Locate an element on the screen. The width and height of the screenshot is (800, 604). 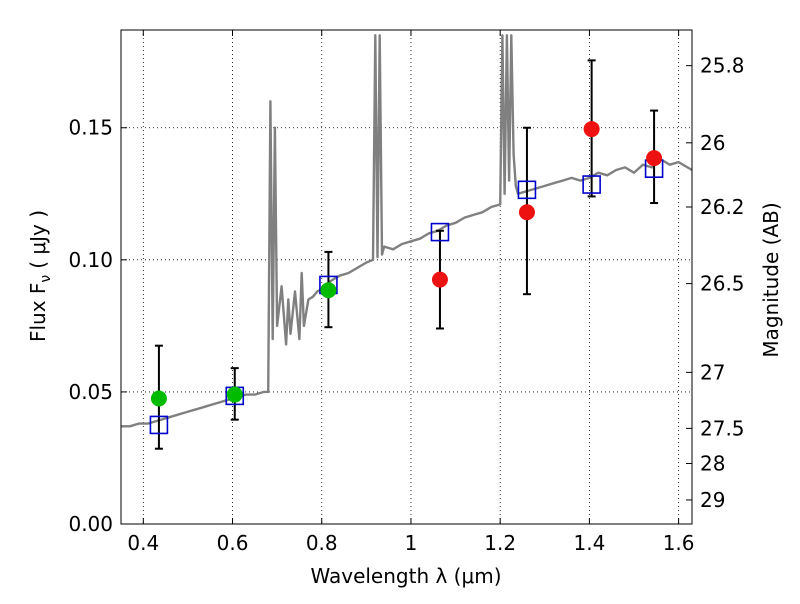
y-tick-label: 0.10 is located at coordinates (90, 260).